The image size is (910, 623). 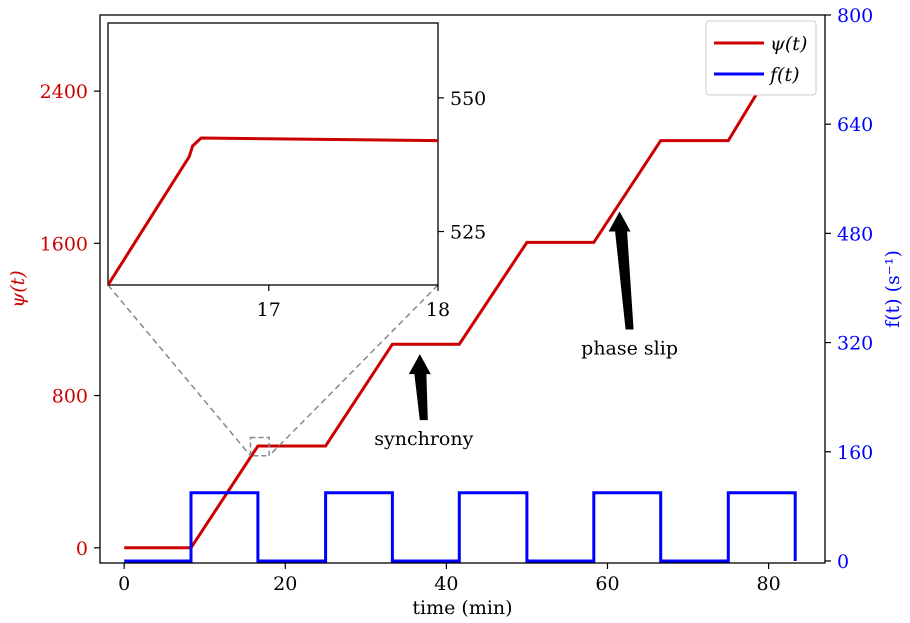 I want to click on inset-y-tick-label: 525, so click(x=468, y=233).